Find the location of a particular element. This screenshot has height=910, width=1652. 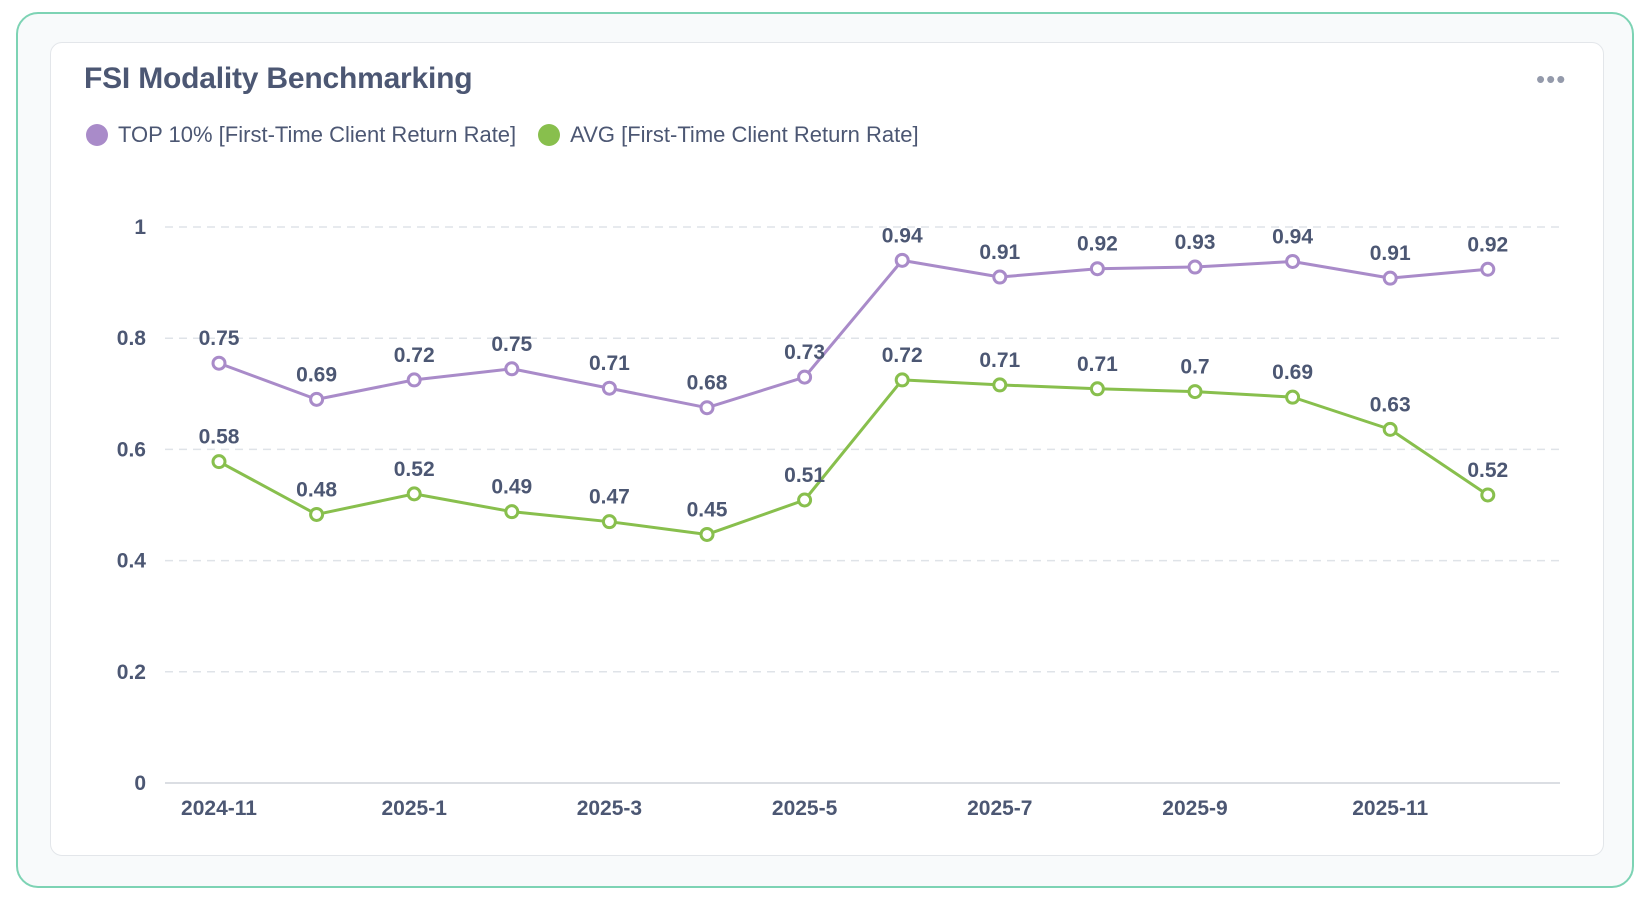

x-tick-label: 2025-7 is located at coordinates (999, 808).